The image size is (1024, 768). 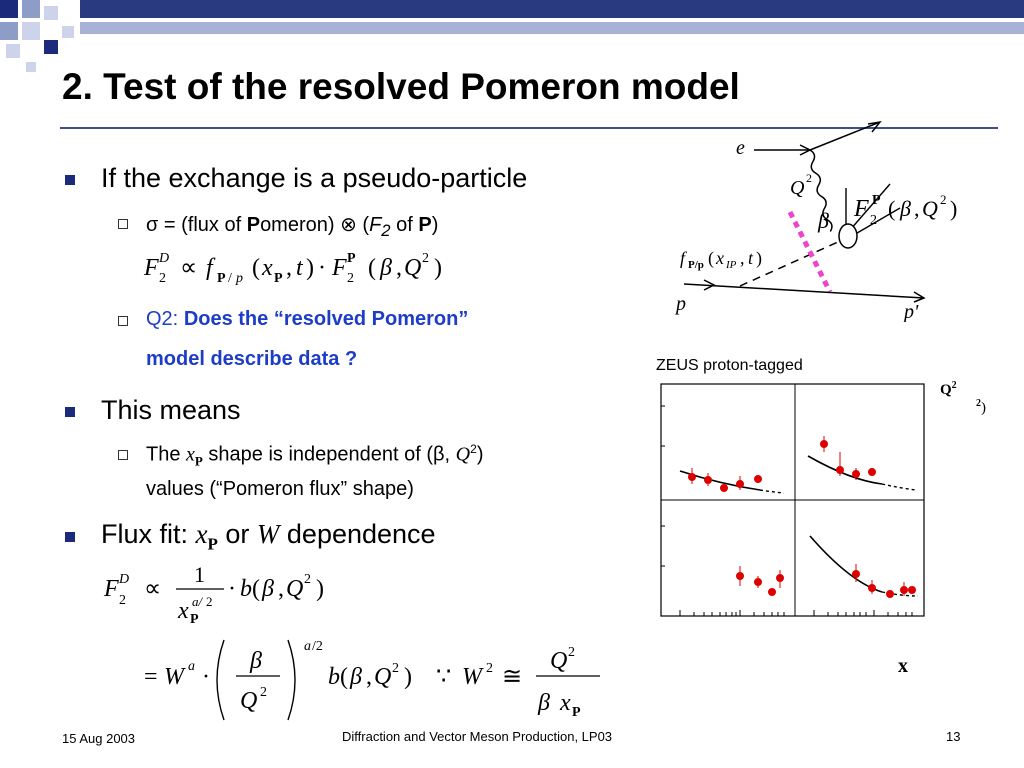 I want to click on header-bar, so click(x=552, y=9).